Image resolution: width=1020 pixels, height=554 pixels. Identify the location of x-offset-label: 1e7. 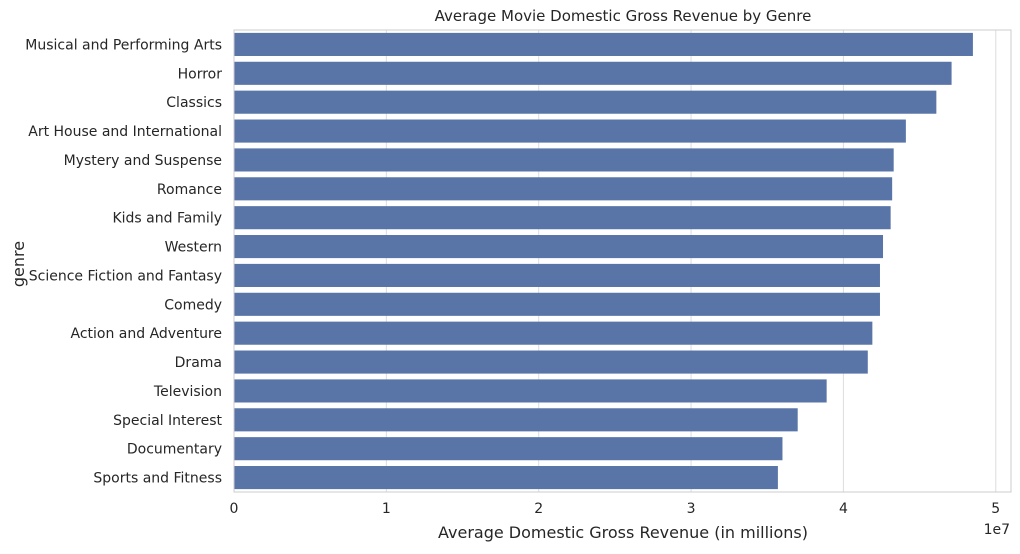
(997, 530).